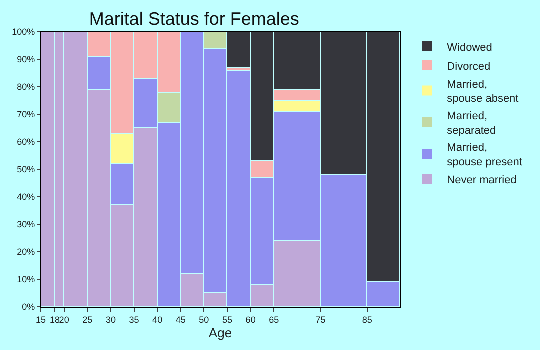  Describe the element at coordinates (26, 197) in the screenshot. I see `y-tick-label: 40%` at that location.